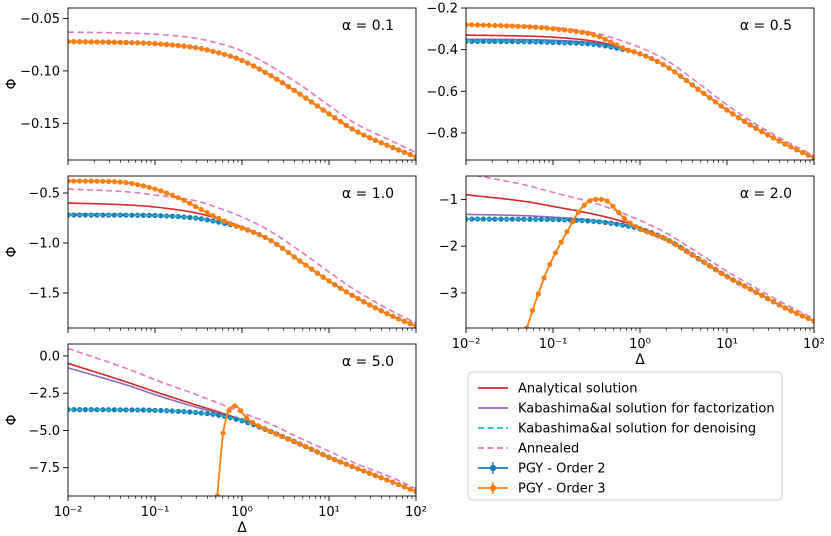 This screenshot has width=831, height=536. What do you see at coordinates (640, 270) in the screenshot?
I see `series-kabashima_denoise` at bounding box center [640, 270].